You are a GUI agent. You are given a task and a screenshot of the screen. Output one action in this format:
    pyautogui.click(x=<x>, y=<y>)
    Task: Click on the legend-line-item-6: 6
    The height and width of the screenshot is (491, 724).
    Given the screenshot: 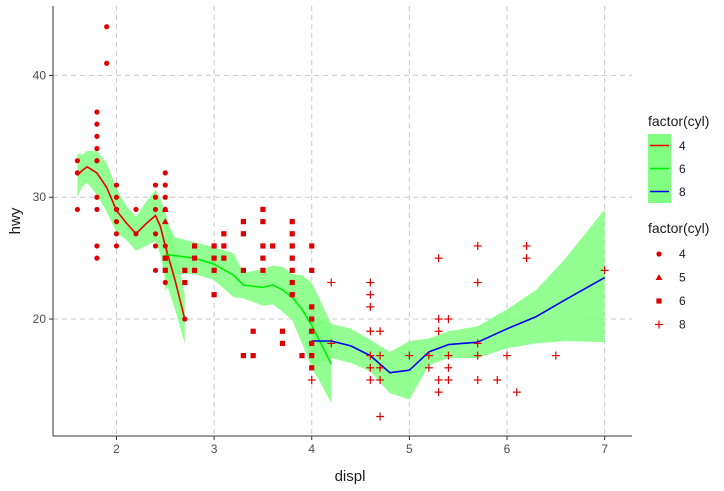 What is the action you would take?
    pyautogui.click(x=667, y=168)
    